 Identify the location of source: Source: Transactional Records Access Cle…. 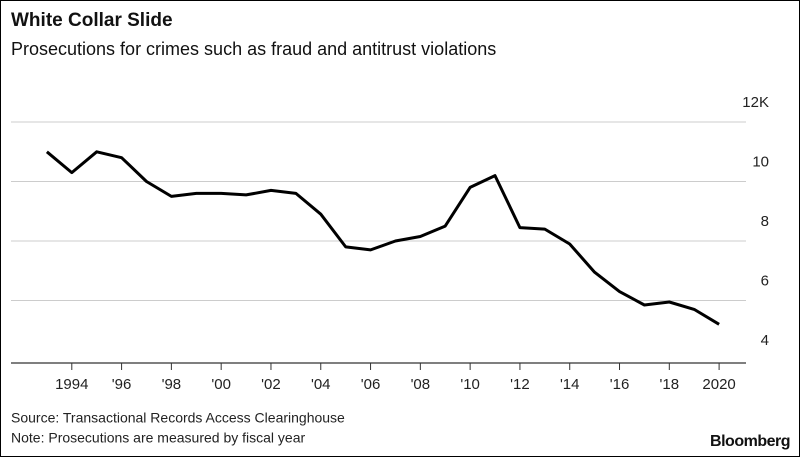
(178, 418).